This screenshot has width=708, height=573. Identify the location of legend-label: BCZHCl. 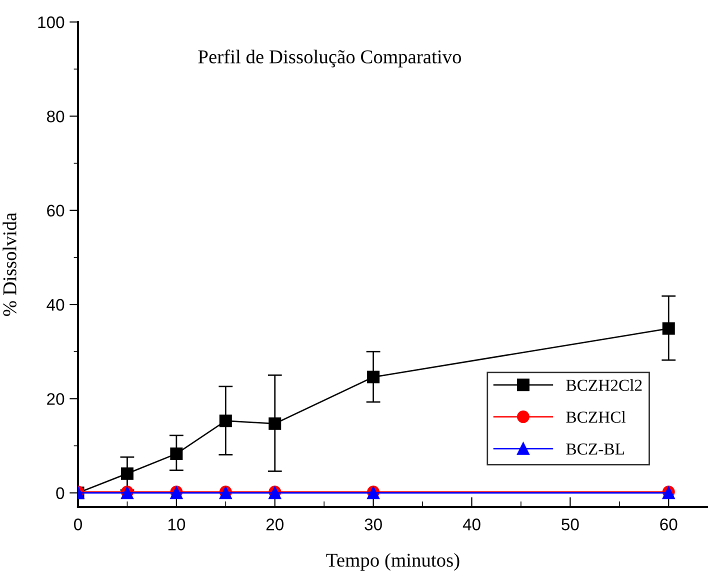
(596, 417).